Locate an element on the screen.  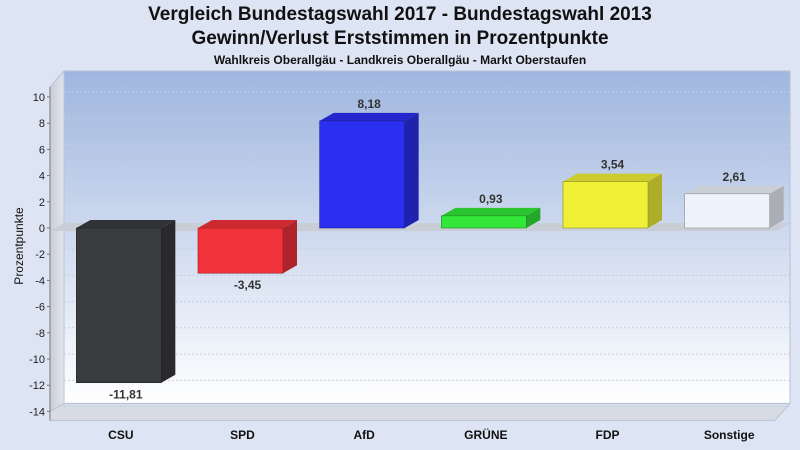
y-tick-label: 8 is located at coordinates (42, 124).